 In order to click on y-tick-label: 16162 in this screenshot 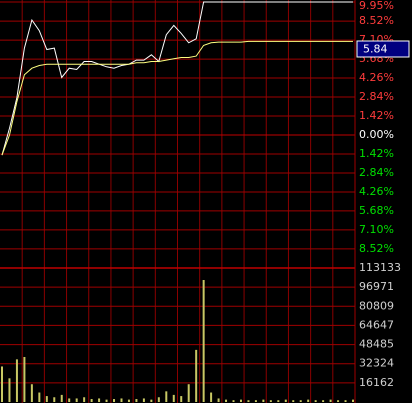, I will do `click(376, 382)`.